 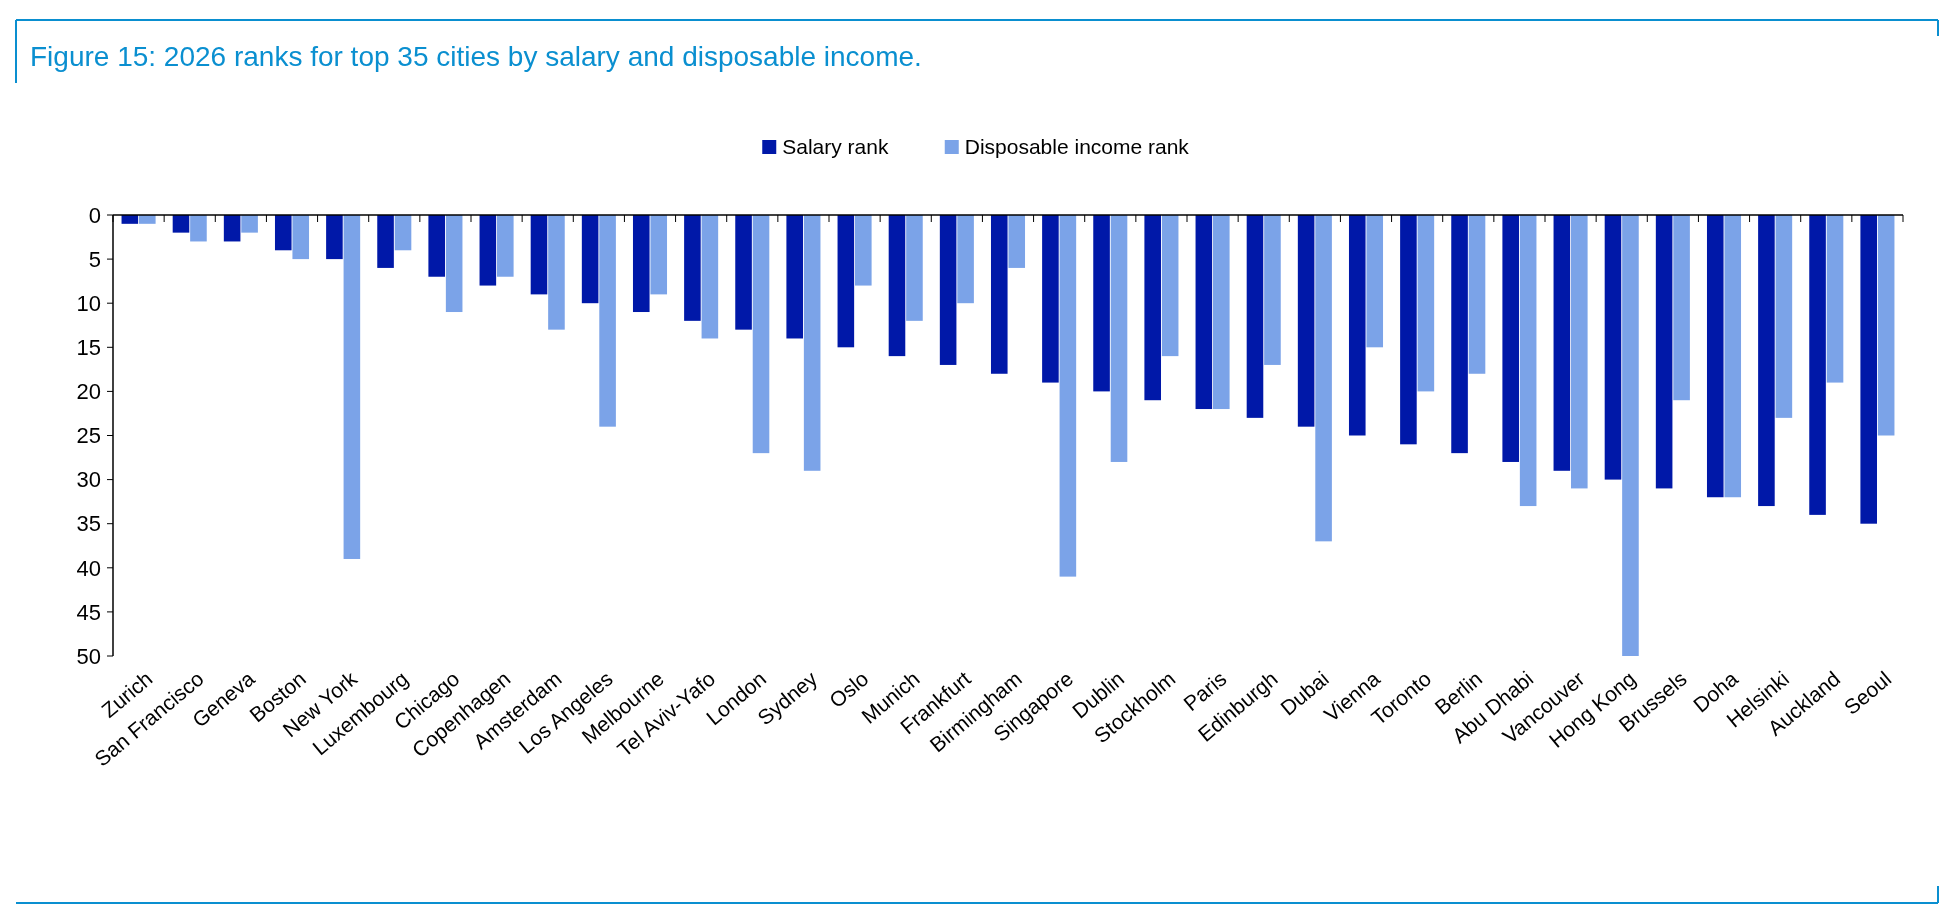 What do you see at coordinates (835, 146) in the screenshot?
I see `legend-label: Salary rank` at bounding box center [835, 146].